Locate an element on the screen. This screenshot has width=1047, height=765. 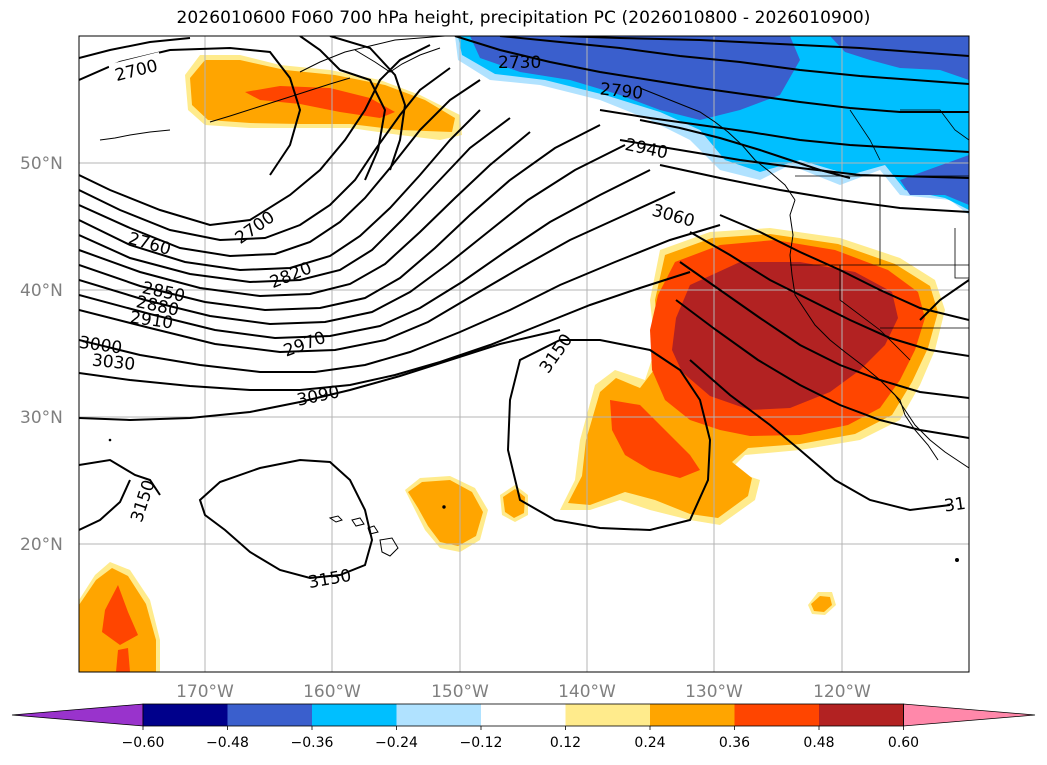
contour-label: 2730 is located at coordinates (519, 63).